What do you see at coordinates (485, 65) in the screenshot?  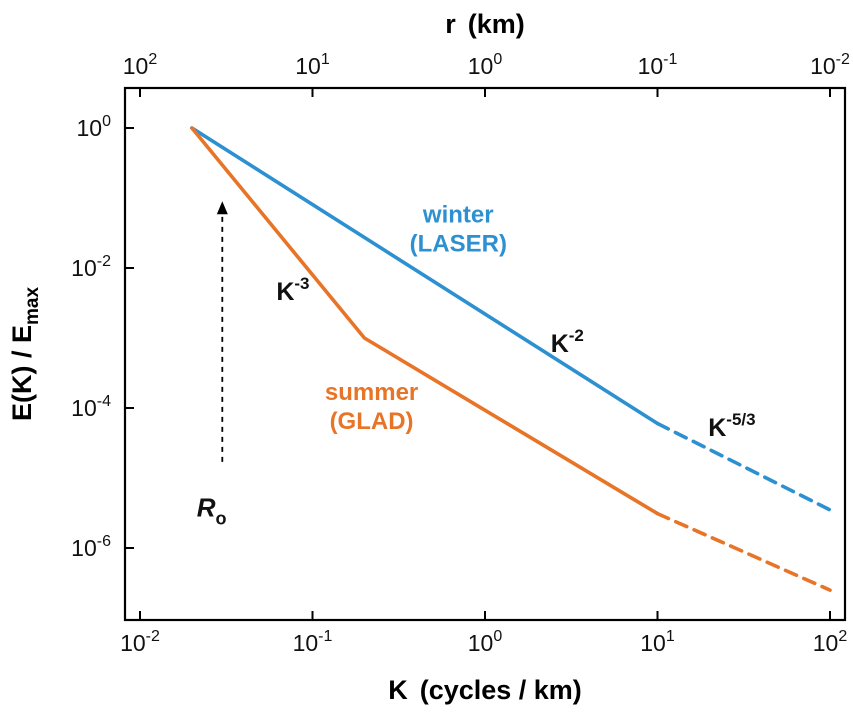 I see `top-tick-label: 10⁰` at bounding box center [485, 65].